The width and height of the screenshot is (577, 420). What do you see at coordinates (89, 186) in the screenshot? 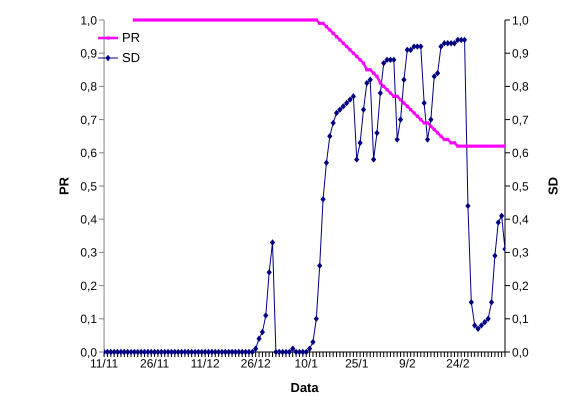
I see `y-tick-label: 0,5` at bounding box center [89, 186].